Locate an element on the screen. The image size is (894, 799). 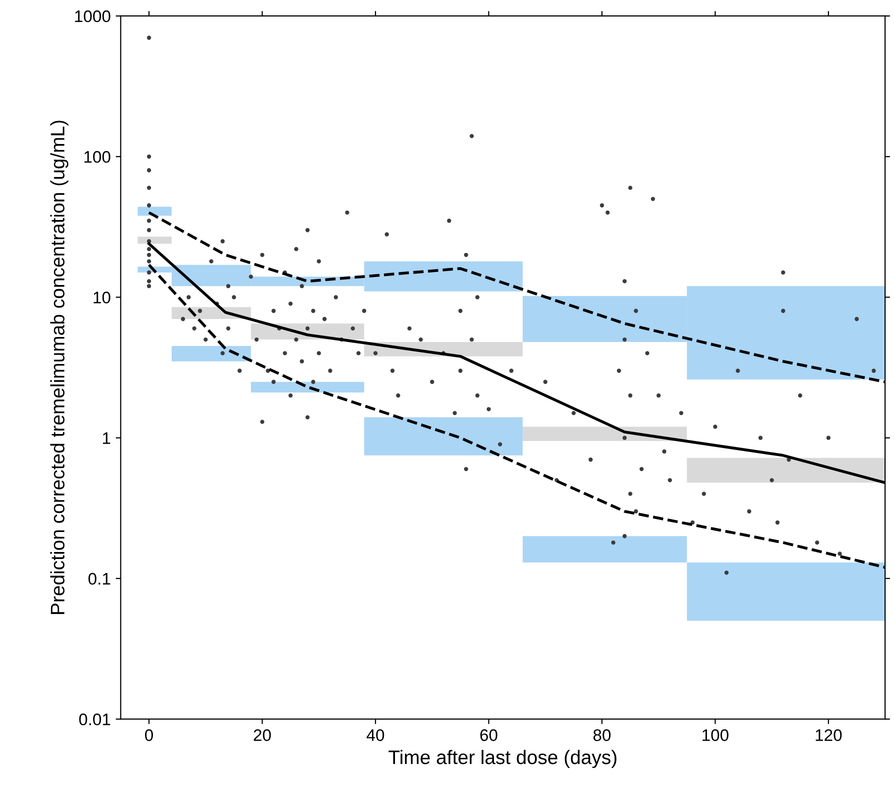
y-axis-title: Prediction corrected tremelimumab concentration (ug/mL) is located at coordinates (59, 367).